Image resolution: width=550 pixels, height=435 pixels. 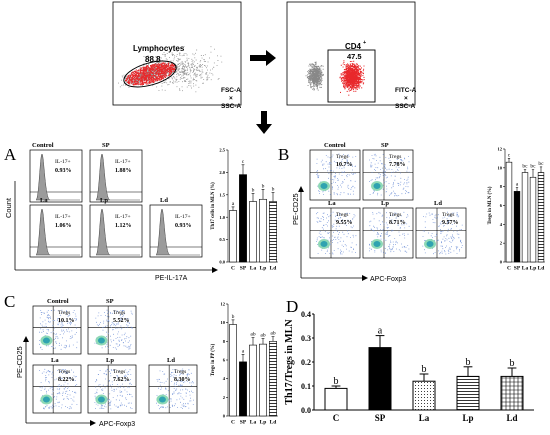 I want to click on panel-c-ylabel: PE-CD25, so click(x=19, y=362).